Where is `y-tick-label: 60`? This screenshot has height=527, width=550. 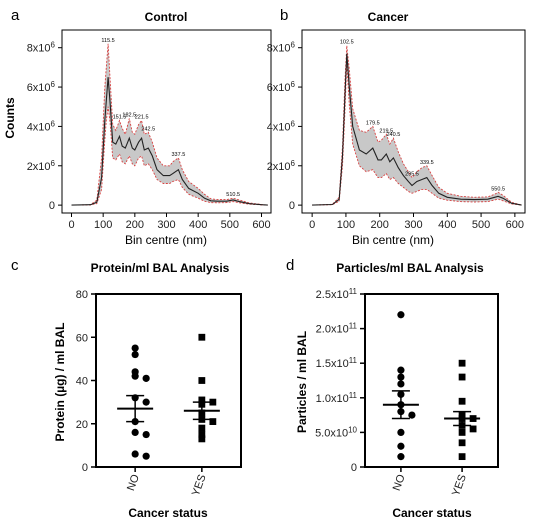
y-tick-label: 60 is located at coordinates (82, 338).